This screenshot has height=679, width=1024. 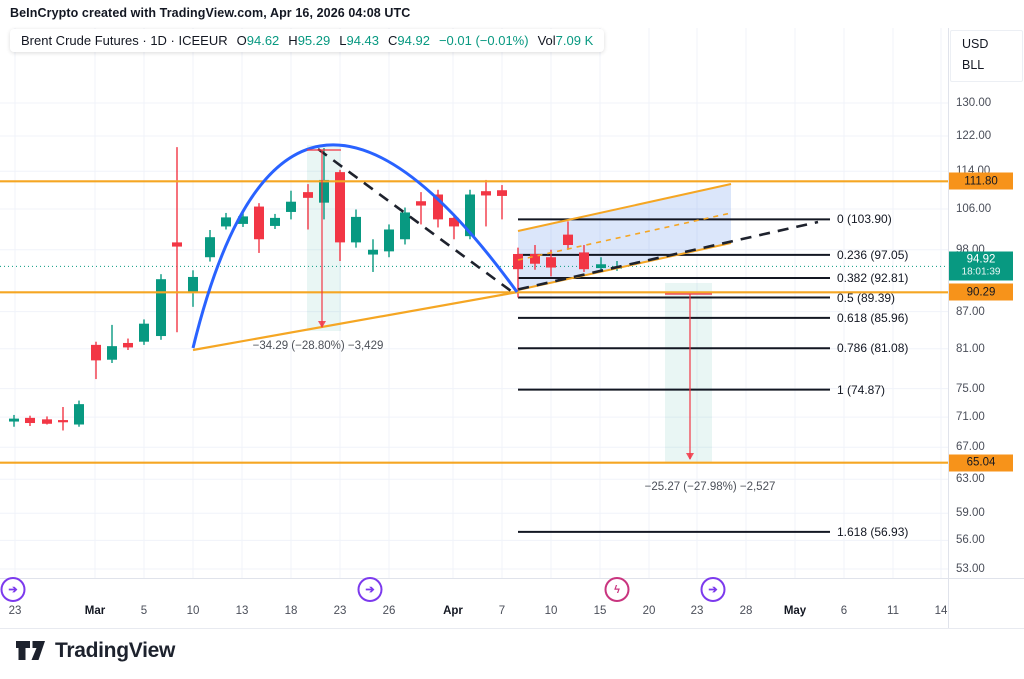 I want to click on fib-level-label: 0.382 (92.81), so click(x=873, y=278).